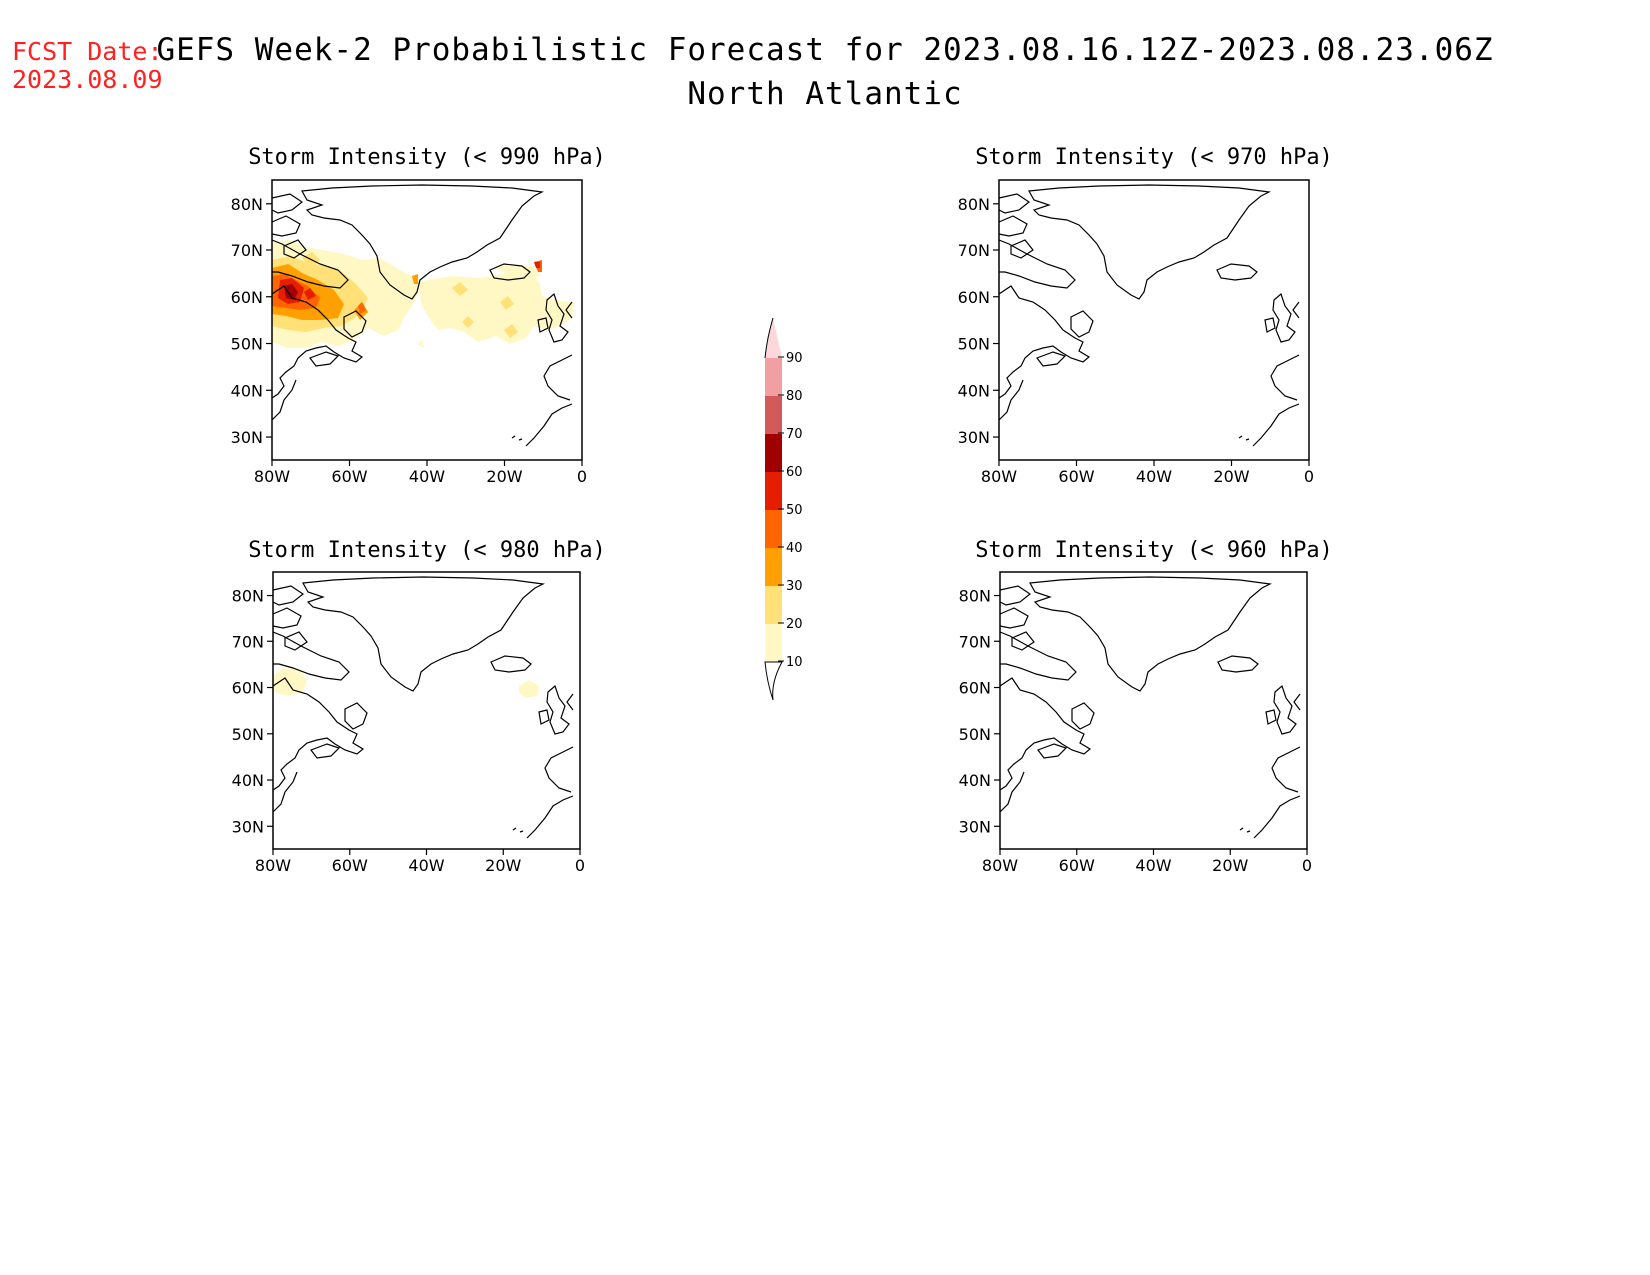 The image size is (1650, 1275). I want to click on colorbar-label: 60, so click(794, 472).